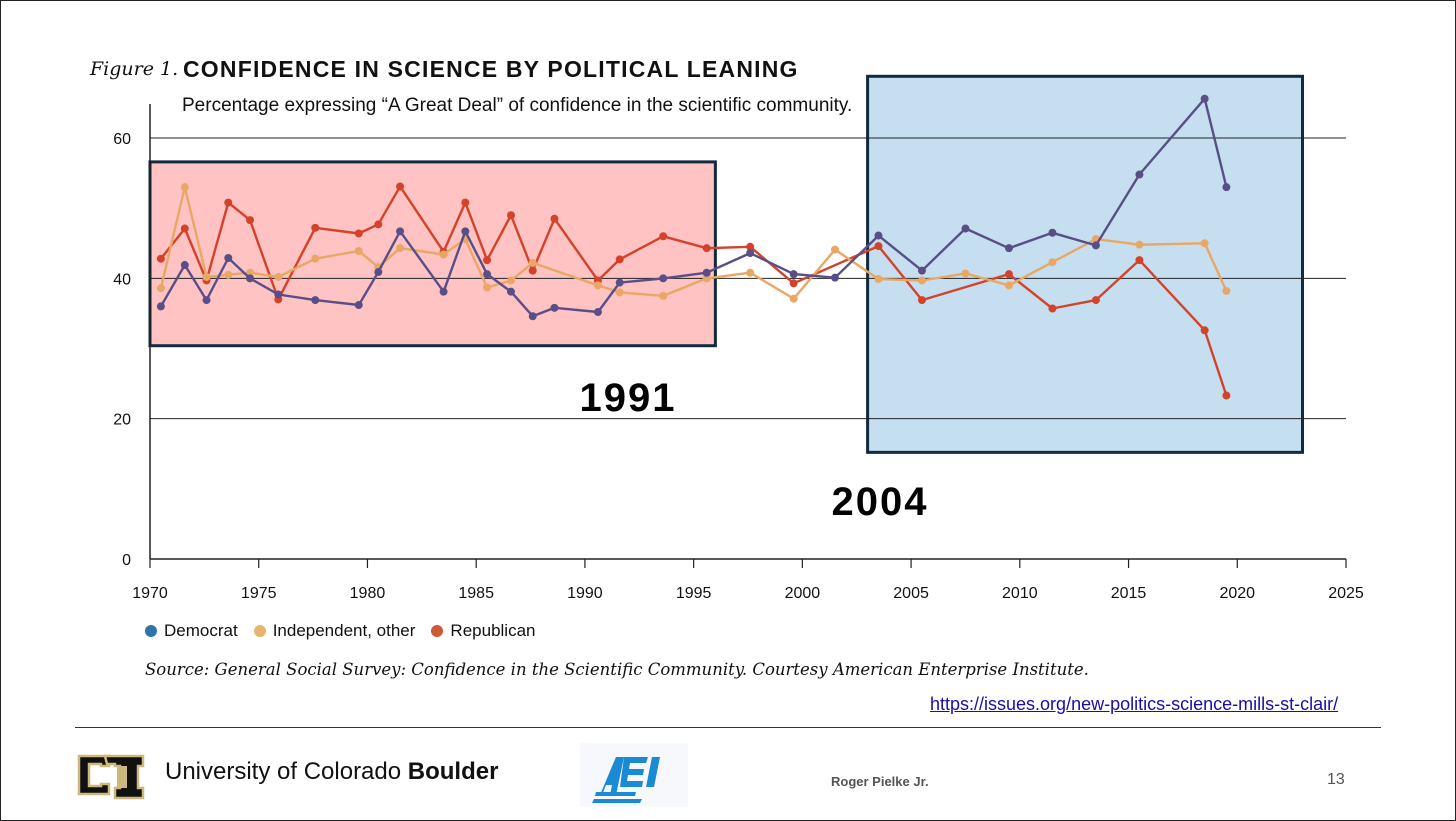  Describe the element at coordinates (1336, 779) in the screenshot. I see `page-number: 13` at that location.